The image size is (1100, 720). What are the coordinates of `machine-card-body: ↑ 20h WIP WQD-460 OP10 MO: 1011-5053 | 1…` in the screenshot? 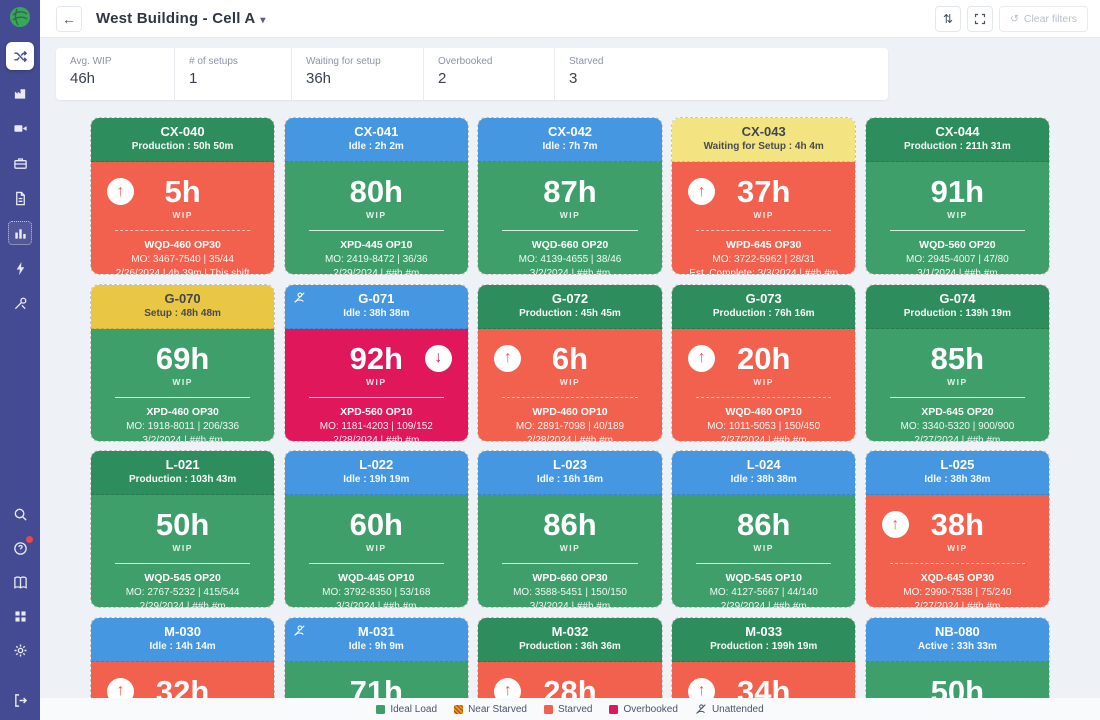 It's located at (764, 385).